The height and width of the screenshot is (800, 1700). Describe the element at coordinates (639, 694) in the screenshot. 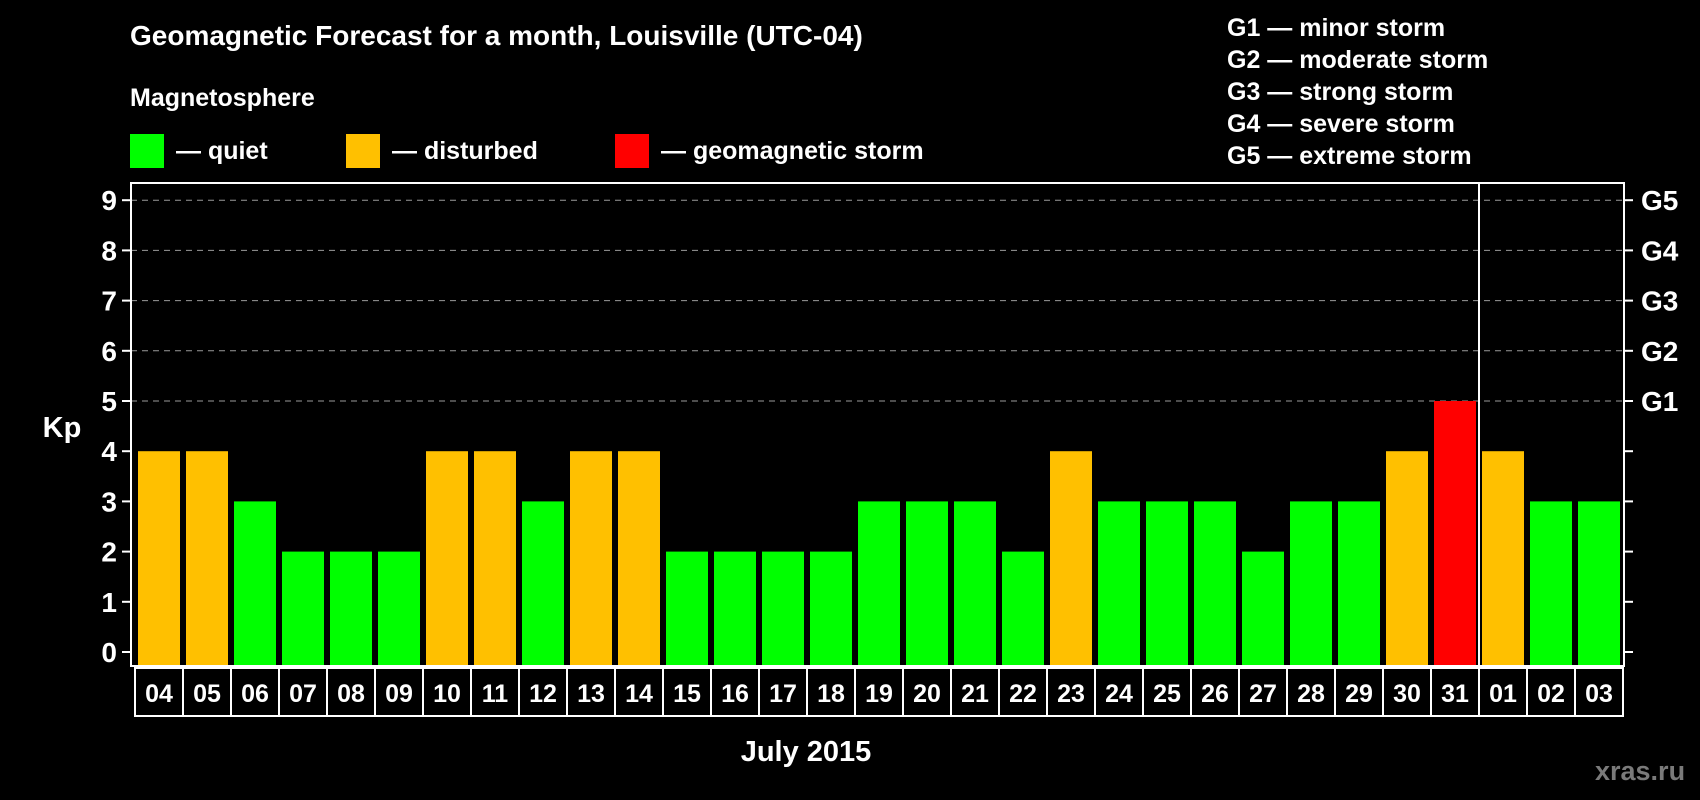

I see `date-label: 14` at that location.